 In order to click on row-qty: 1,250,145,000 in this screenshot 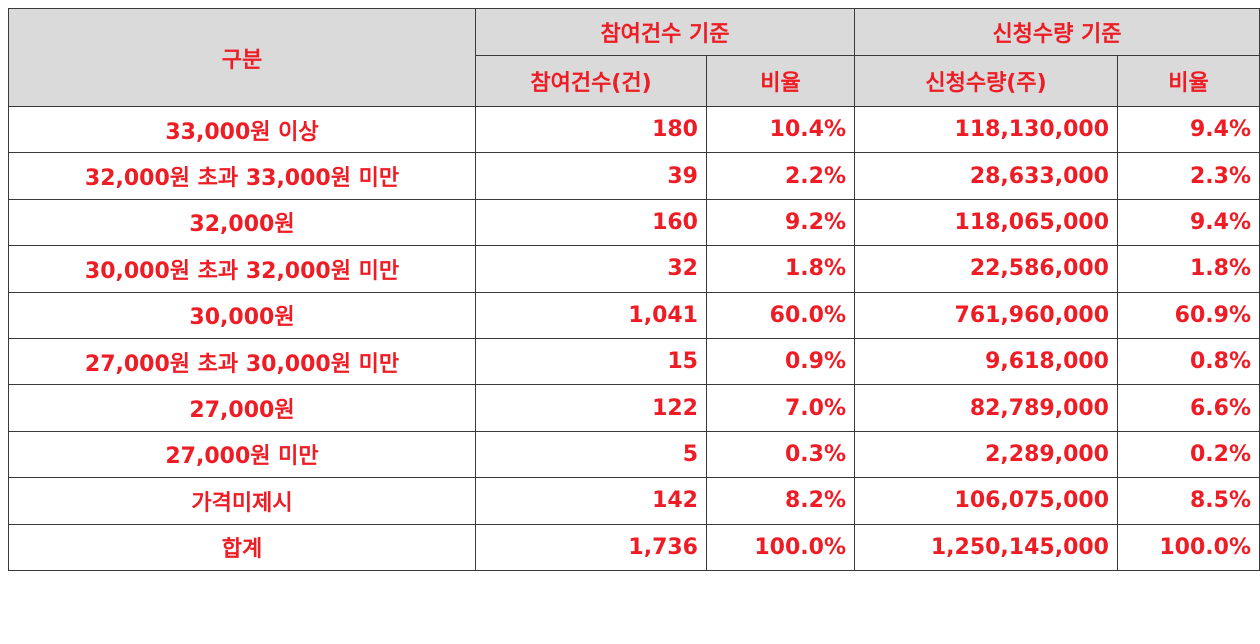, I will do `click(986, 547)`.